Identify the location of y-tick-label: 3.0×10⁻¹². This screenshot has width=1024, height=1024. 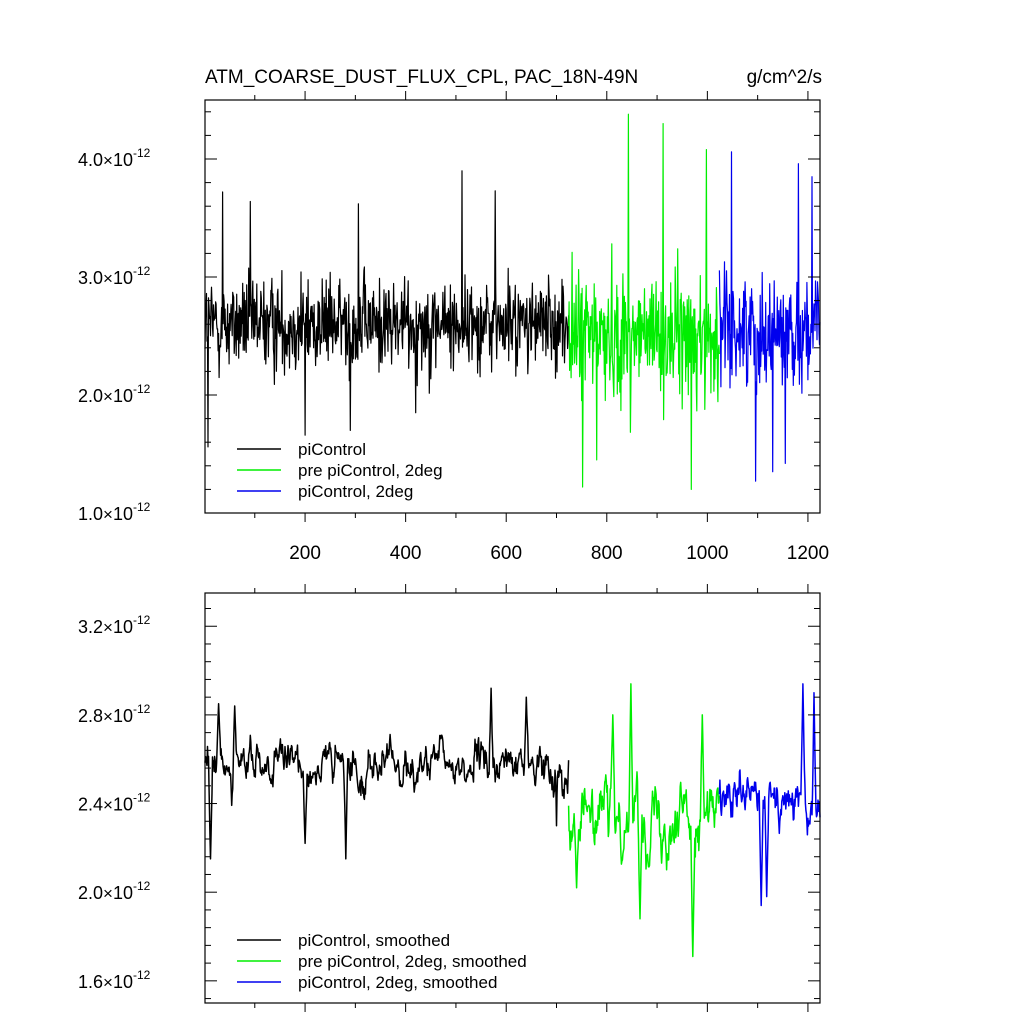
(114, 276).